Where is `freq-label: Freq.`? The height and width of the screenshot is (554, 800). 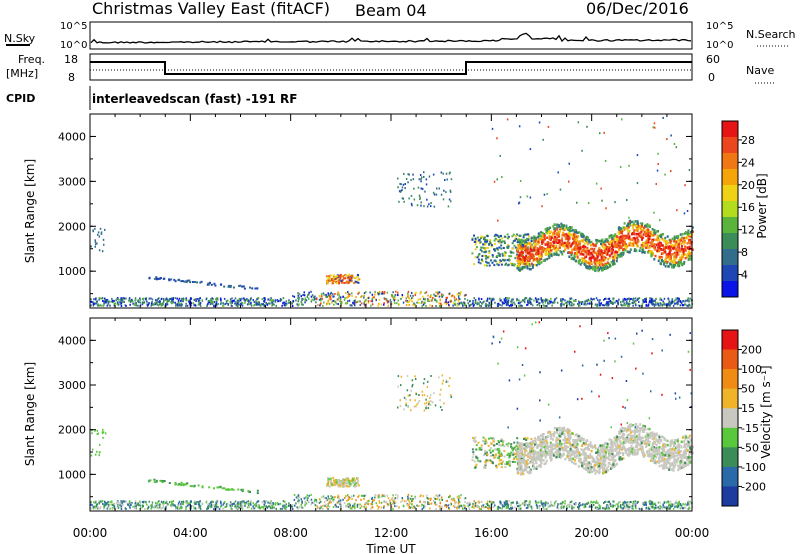 freq-label: Freq. is located at coordinates (31, 59).